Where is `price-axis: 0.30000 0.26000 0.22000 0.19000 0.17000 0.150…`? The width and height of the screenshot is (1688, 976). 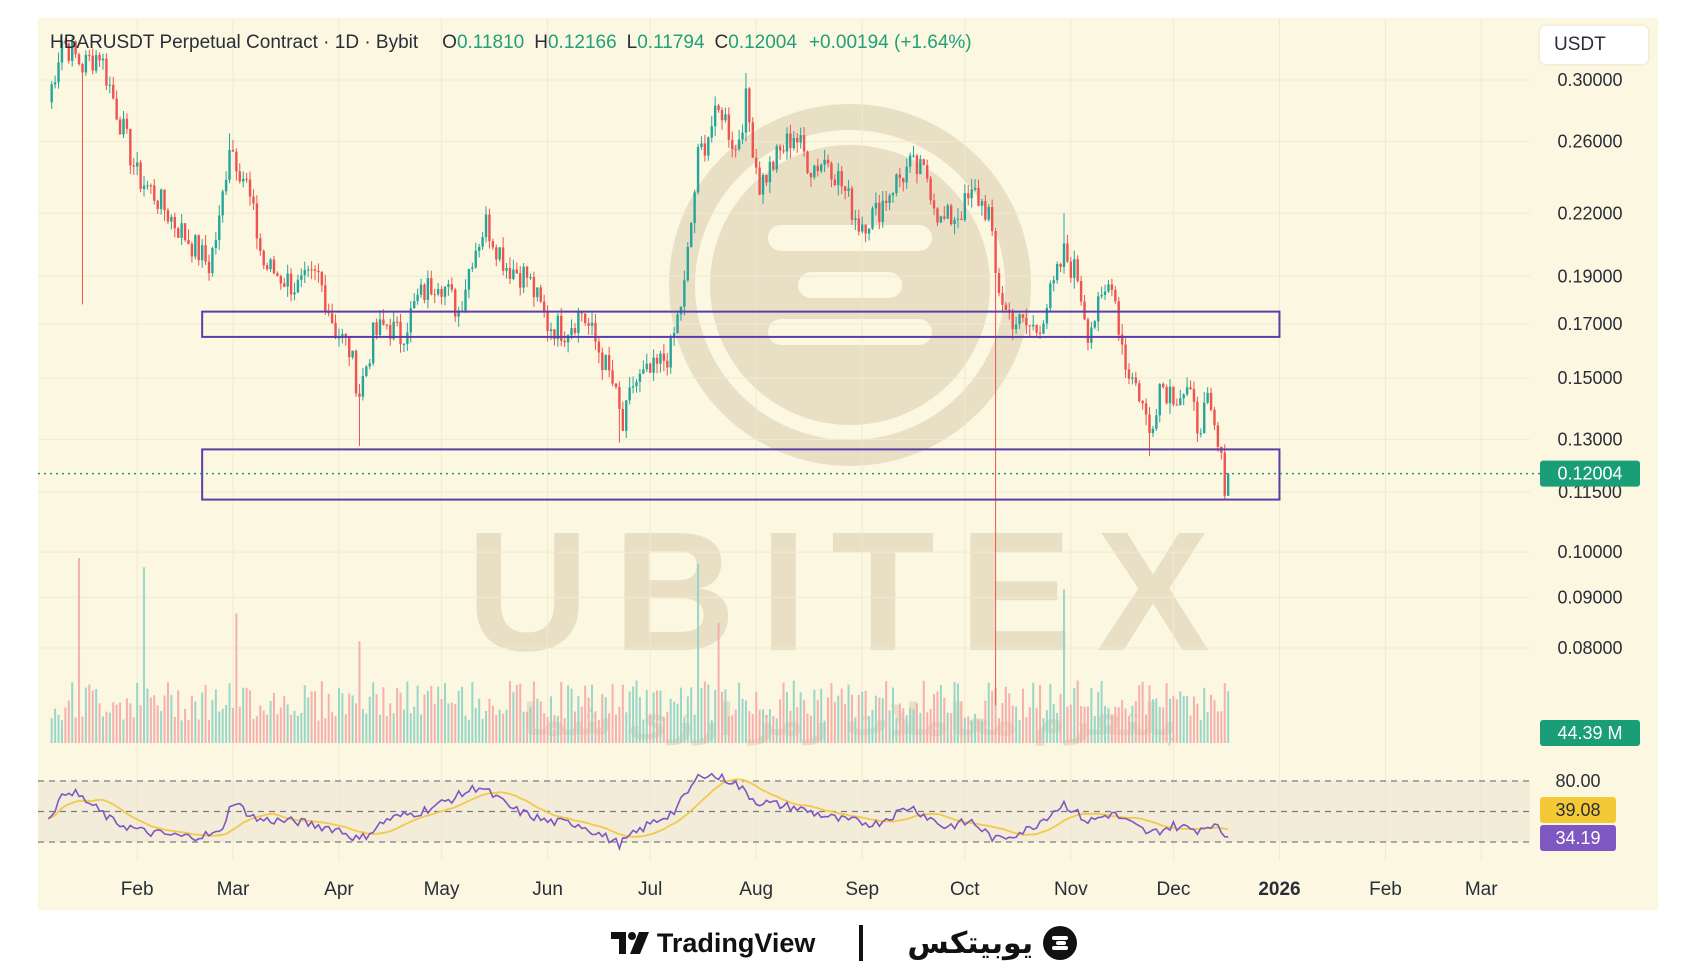
price-axis: 0.30000 0.26000 0.22000 0.19000 0.17000 0.150… is located at coordinates (1589, 364).